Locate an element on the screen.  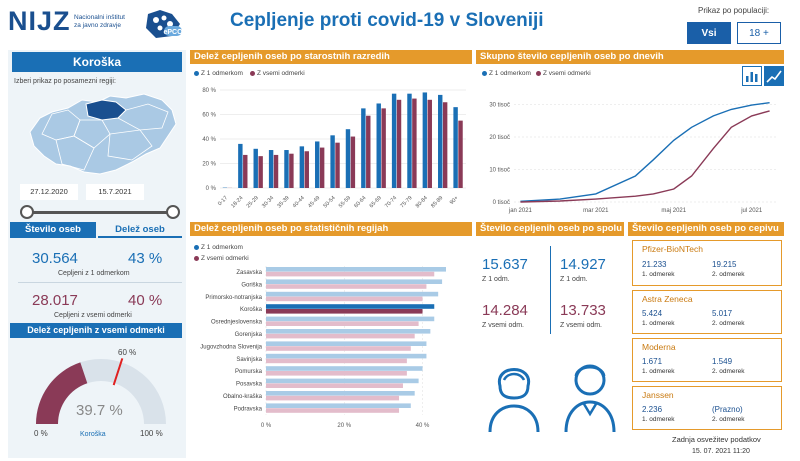
full-count: 28.017 is located at coordinates (55, 300).